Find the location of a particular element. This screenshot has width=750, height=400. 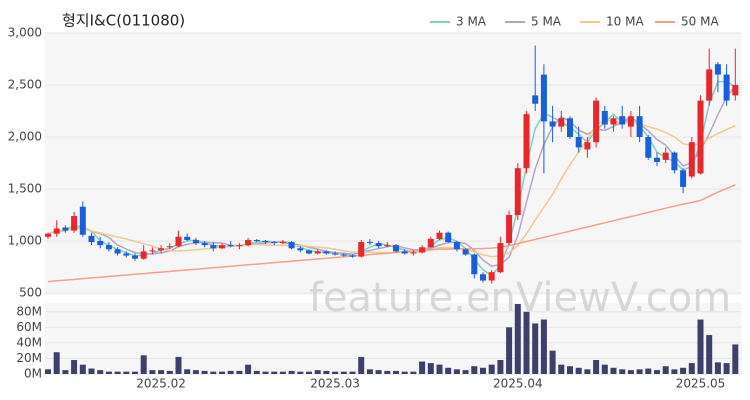

volume-tick-label: 0M is located at coordinates (33, 374).